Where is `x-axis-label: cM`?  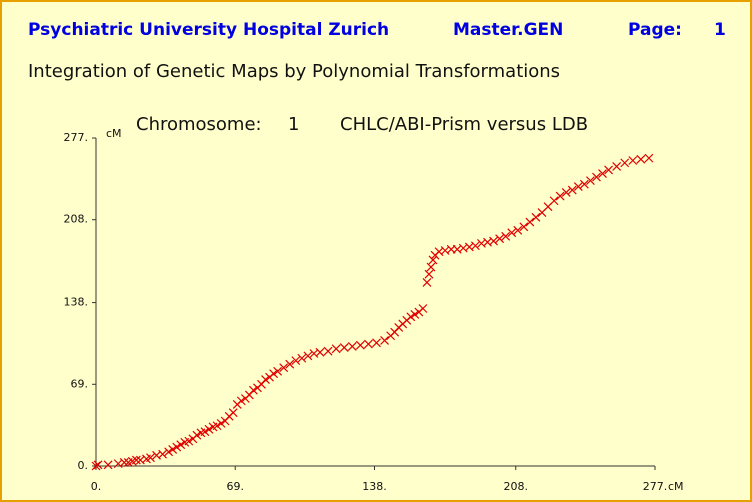 x-axis-label: cM is located at coordinates (676, 486).